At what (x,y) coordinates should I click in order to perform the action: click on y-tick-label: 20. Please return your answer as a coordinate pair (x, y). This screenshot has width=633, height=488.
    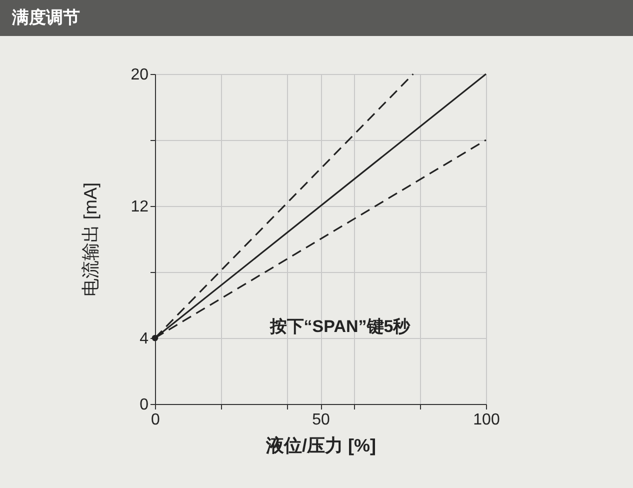
    Looking at the image, I should click on (139, 75).